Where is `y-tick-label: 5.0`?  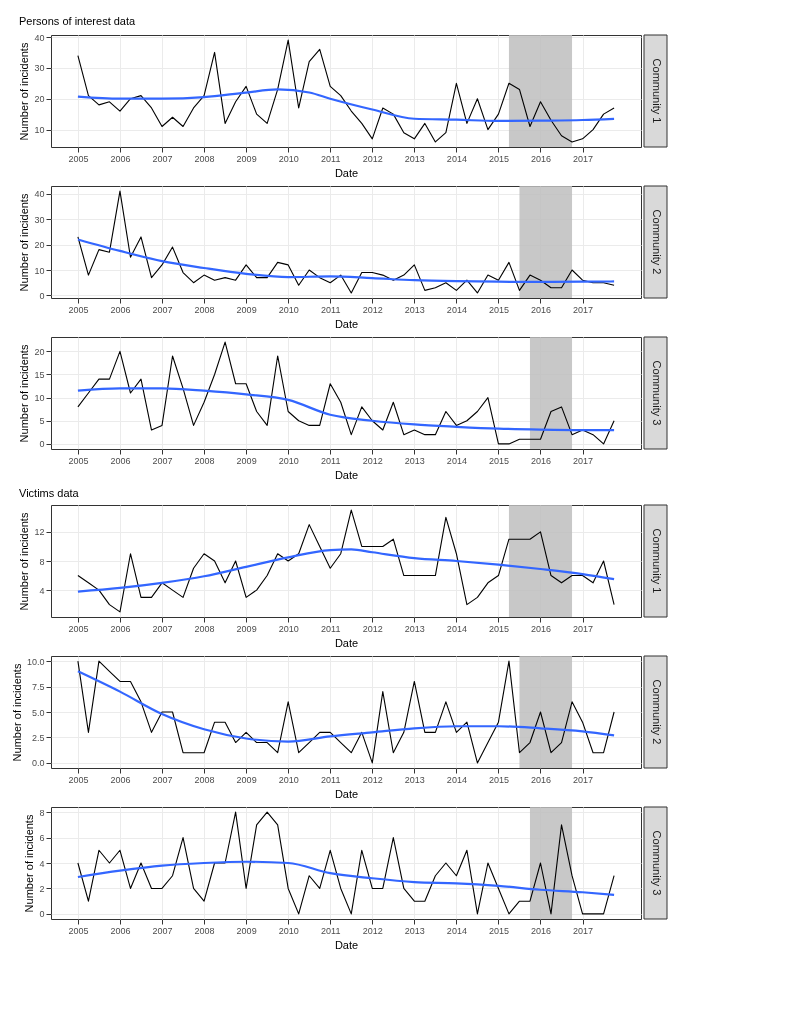
y-tick-label: 5.0 is located at coordinates (38, 712).